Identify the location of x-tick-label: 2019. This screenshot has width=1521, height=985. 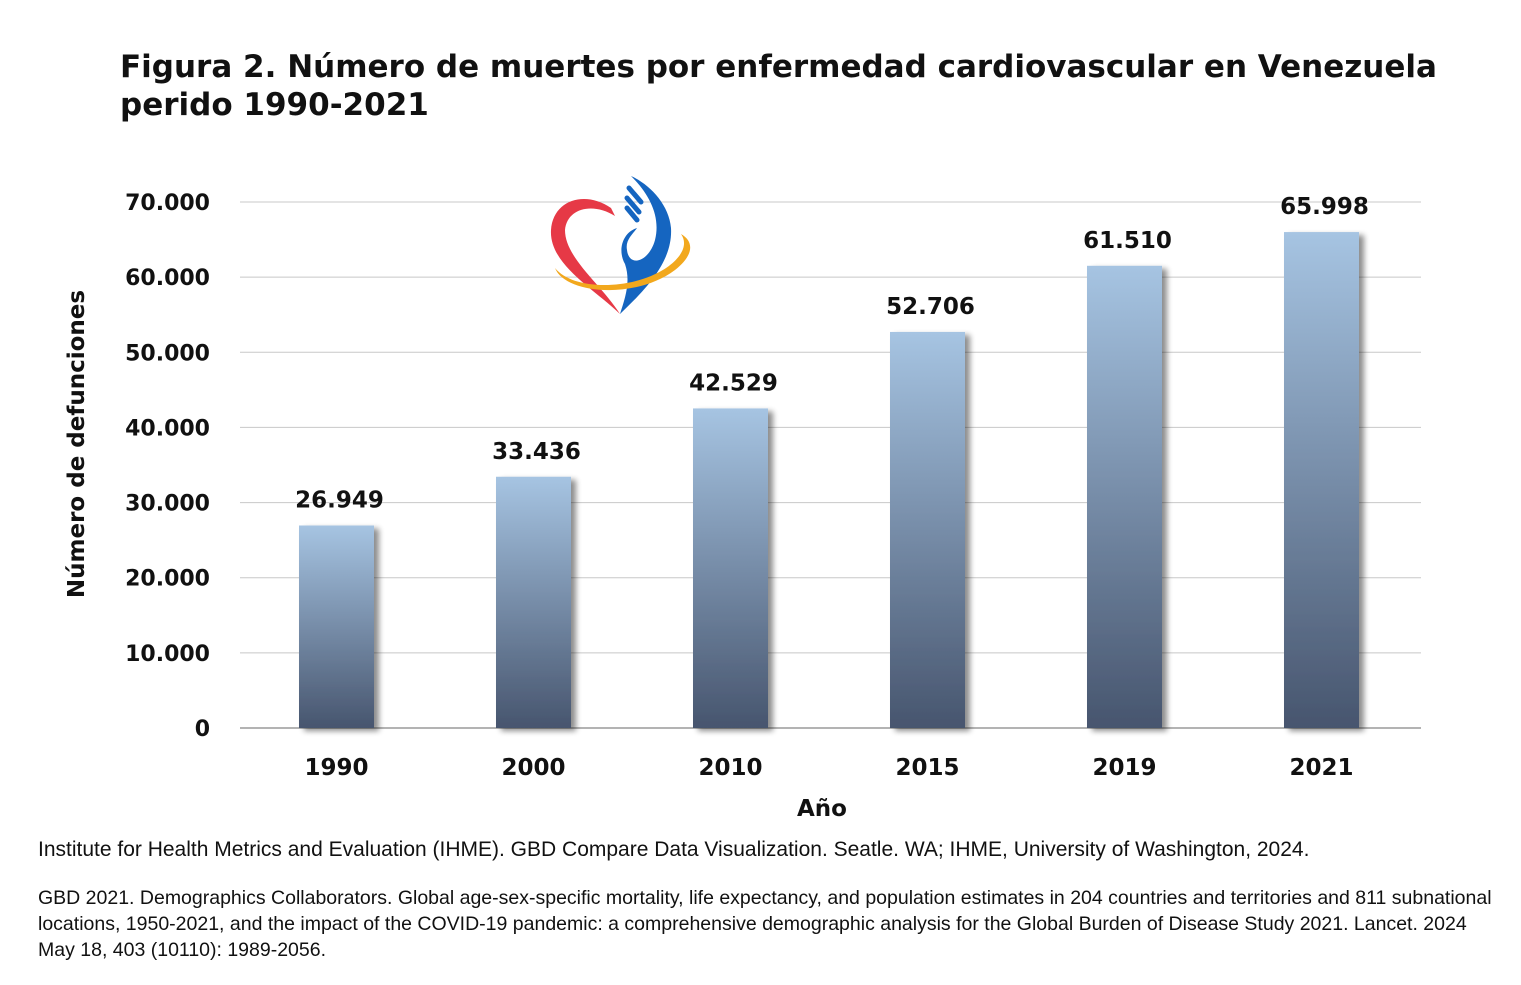
(1124, 768).